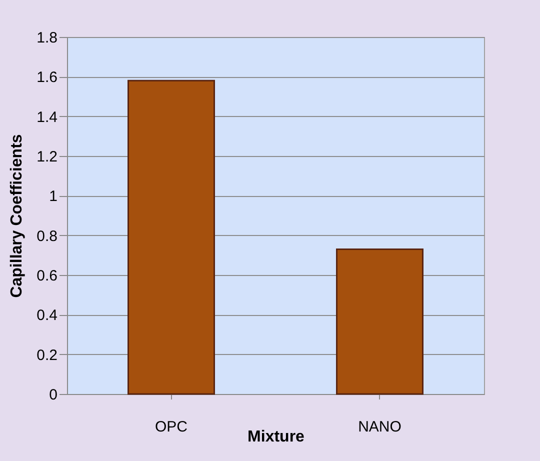  I want to click on x-axis-title: Mixture, so click(276, 437).